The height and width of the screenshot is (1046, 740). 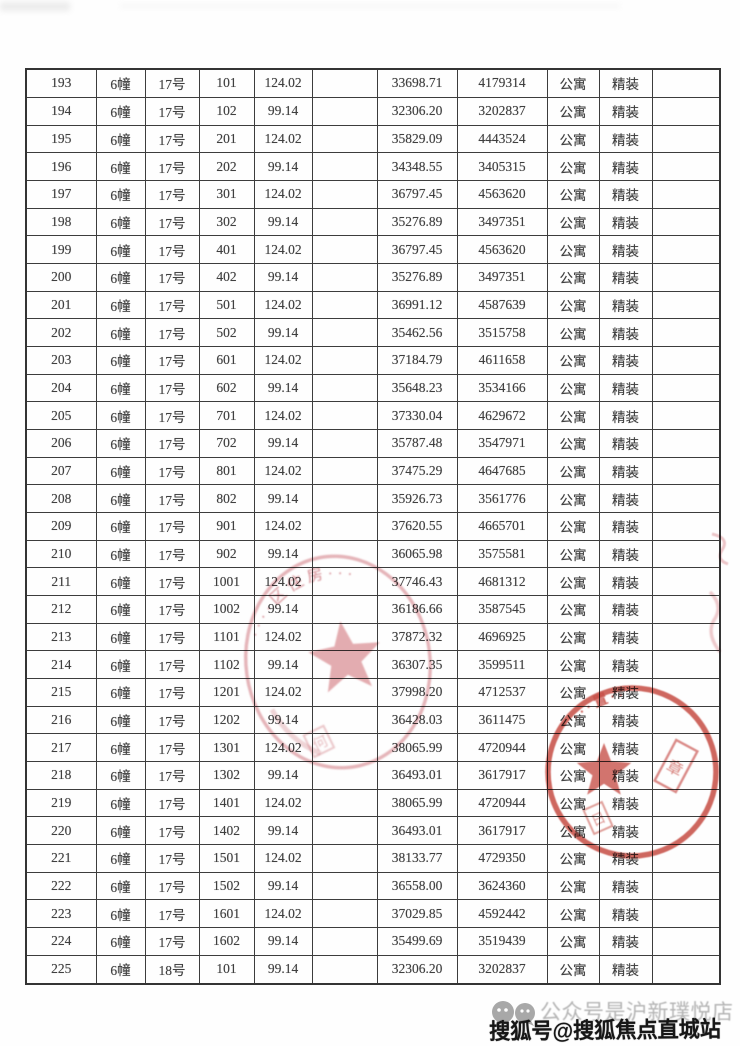 What do you see at coordinates (502, 415) in the screenshot?
I see `table-cell: 4629672` at bounding box center [502, 415].